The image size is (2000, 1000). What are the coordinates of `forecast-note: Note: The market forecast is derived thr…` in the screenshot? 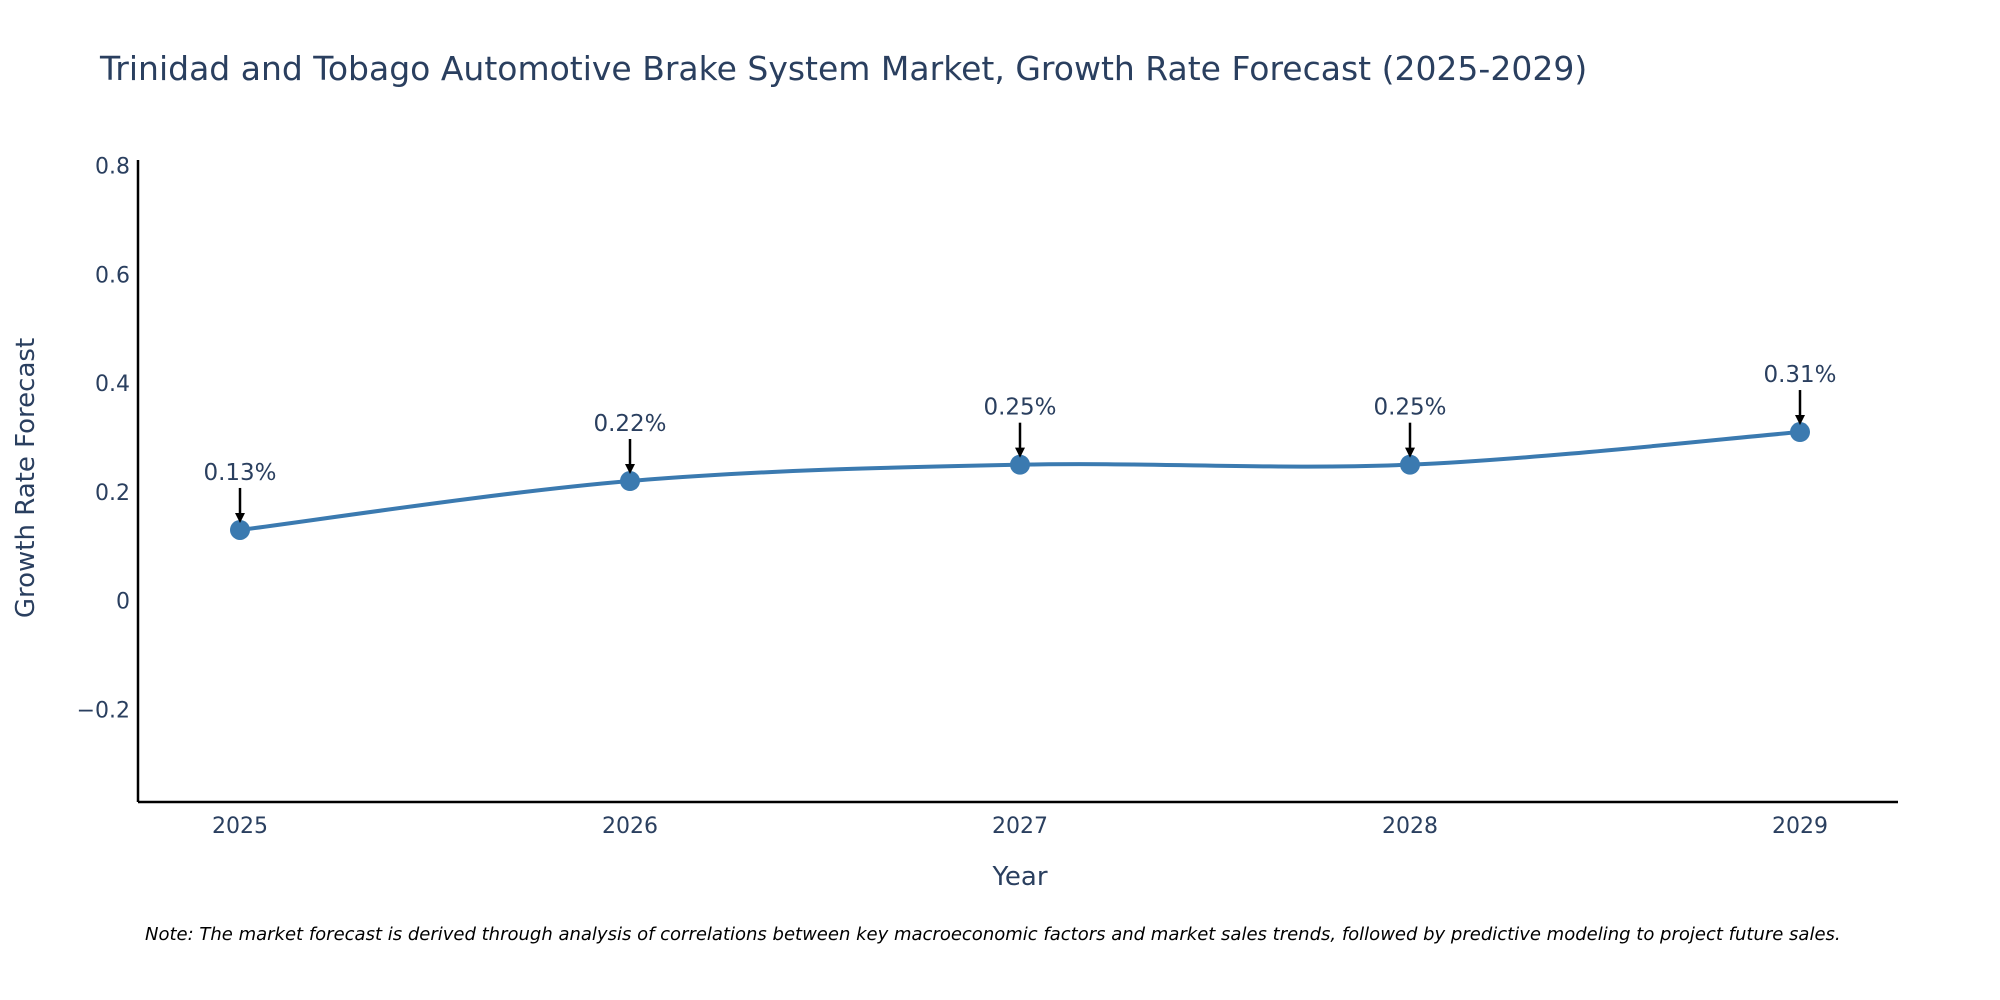 It's located at (993, 934).